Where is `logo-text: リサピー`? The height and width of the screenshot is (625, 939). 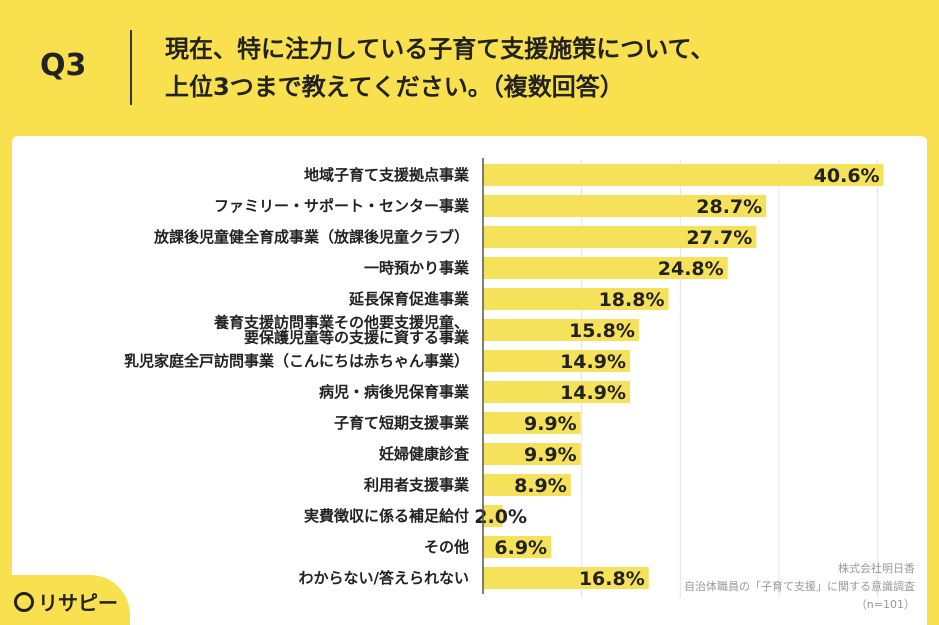 logo-text: リサピー is located at coordinates (66, 601).